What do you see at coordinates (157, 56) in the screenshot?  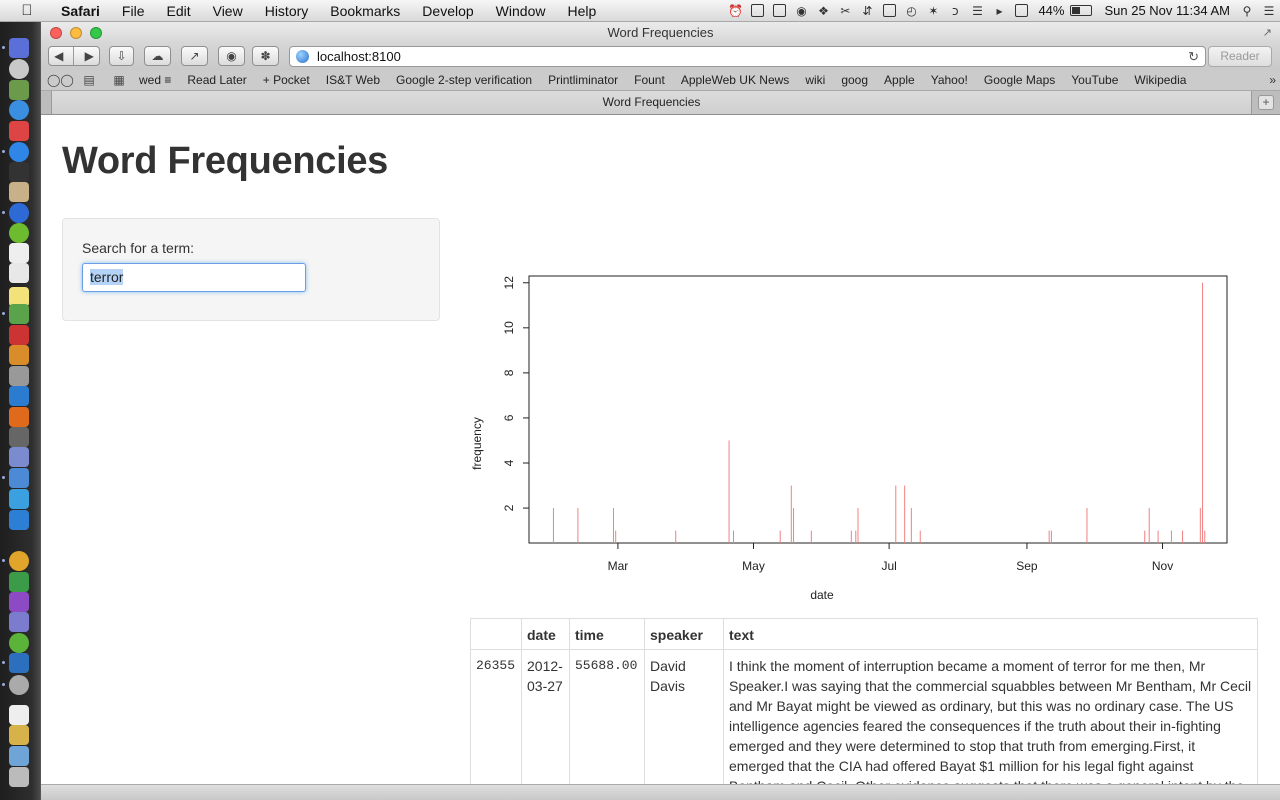 I see `icloud-tabs-button: ☁` at bounding box center [157, 56].